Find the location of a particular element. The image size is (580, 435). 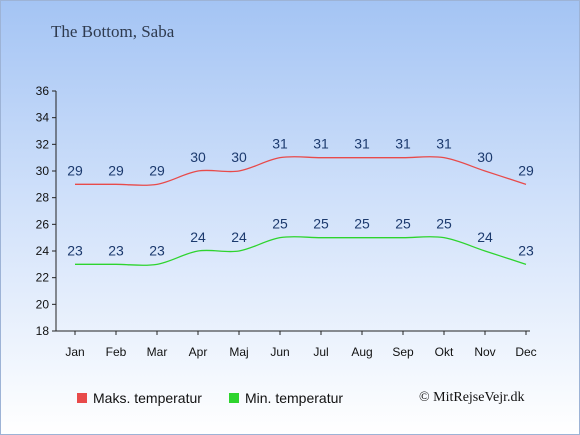

x-tick-label: Feb is located at coordinates (116, 352).